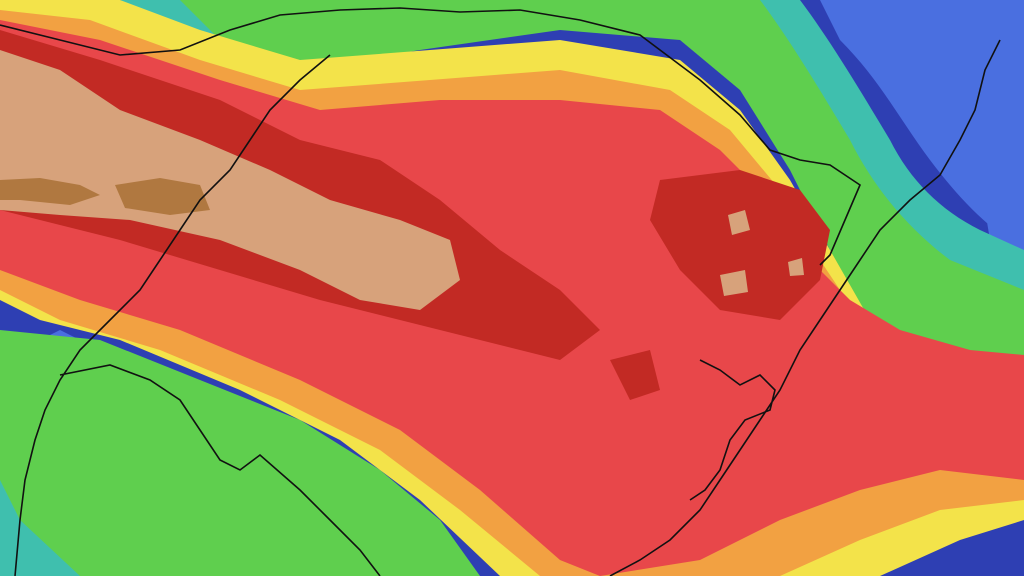  What do you see at coordinates (762, 253) in the screenshot?
I see `contour-brown-cells-east` at bounding box center [762, 253].